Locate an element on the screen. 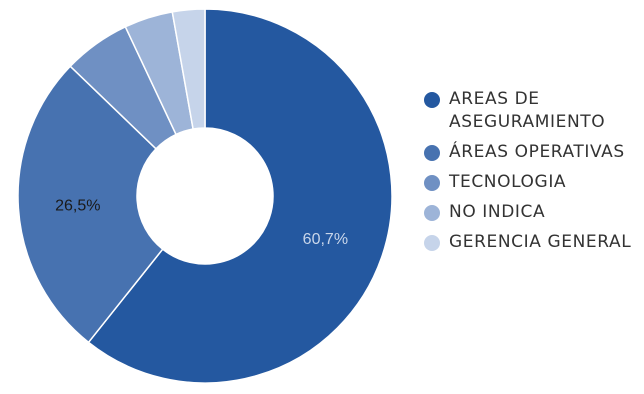  legend-item-0: AREAS DE ASEGURAMIENTO is located at coordinates (531, 111).